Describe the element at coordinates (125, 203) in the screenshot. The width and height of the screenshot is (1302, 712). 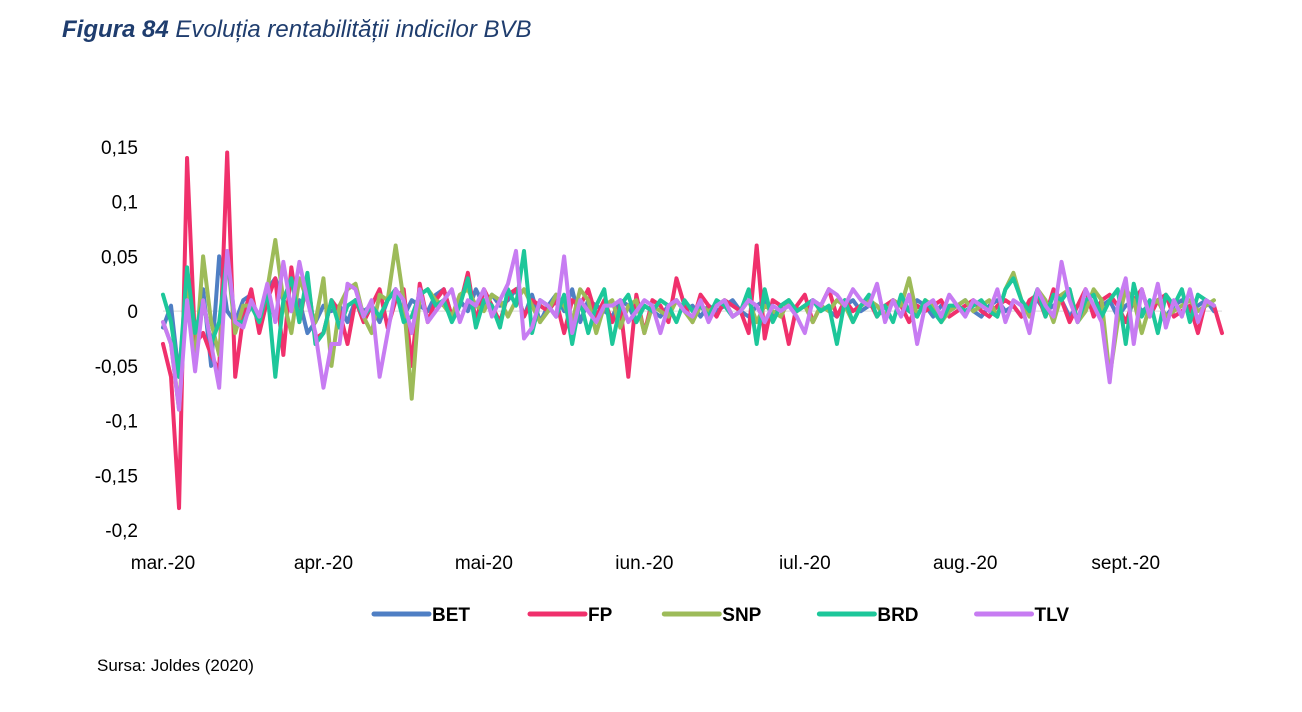
I see `y-tick-label: 0,1` at that location.